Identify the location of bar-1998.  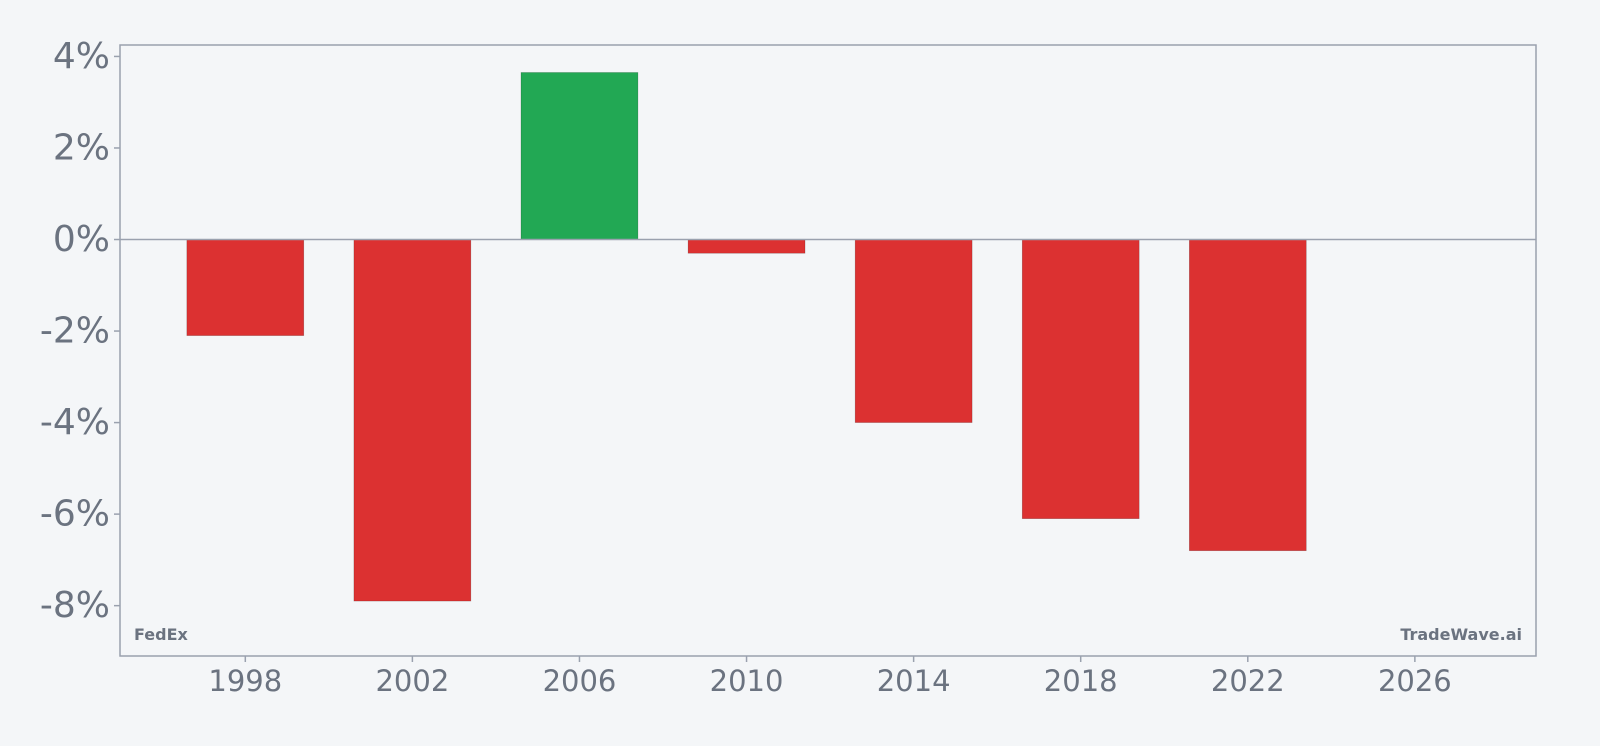
(245, 287).